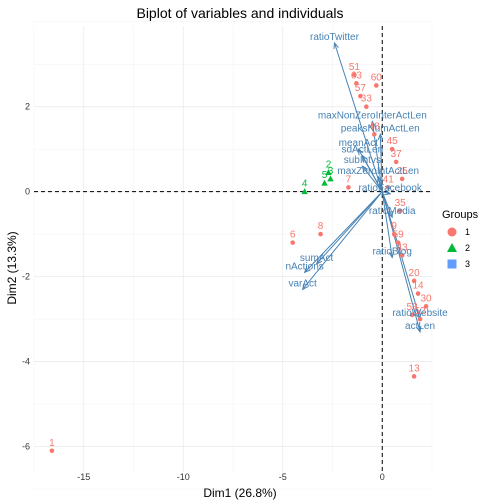 The height and width of the screenshot is (504, 504). I want to click on individual-label: 45, so click(393, 141).